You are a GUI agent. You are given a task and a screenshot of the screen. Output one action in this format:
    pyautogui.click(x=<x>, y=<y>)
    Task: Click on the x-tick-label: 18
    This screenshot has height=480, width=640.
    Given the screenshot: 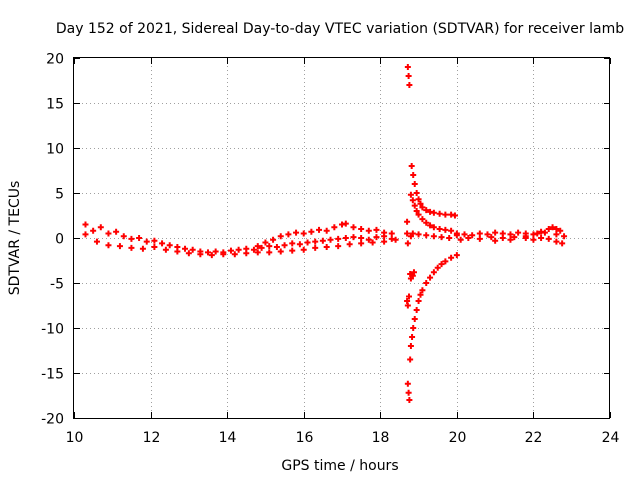 What is the action you would take?
    pyautogui.click(x=381, y=438)
    